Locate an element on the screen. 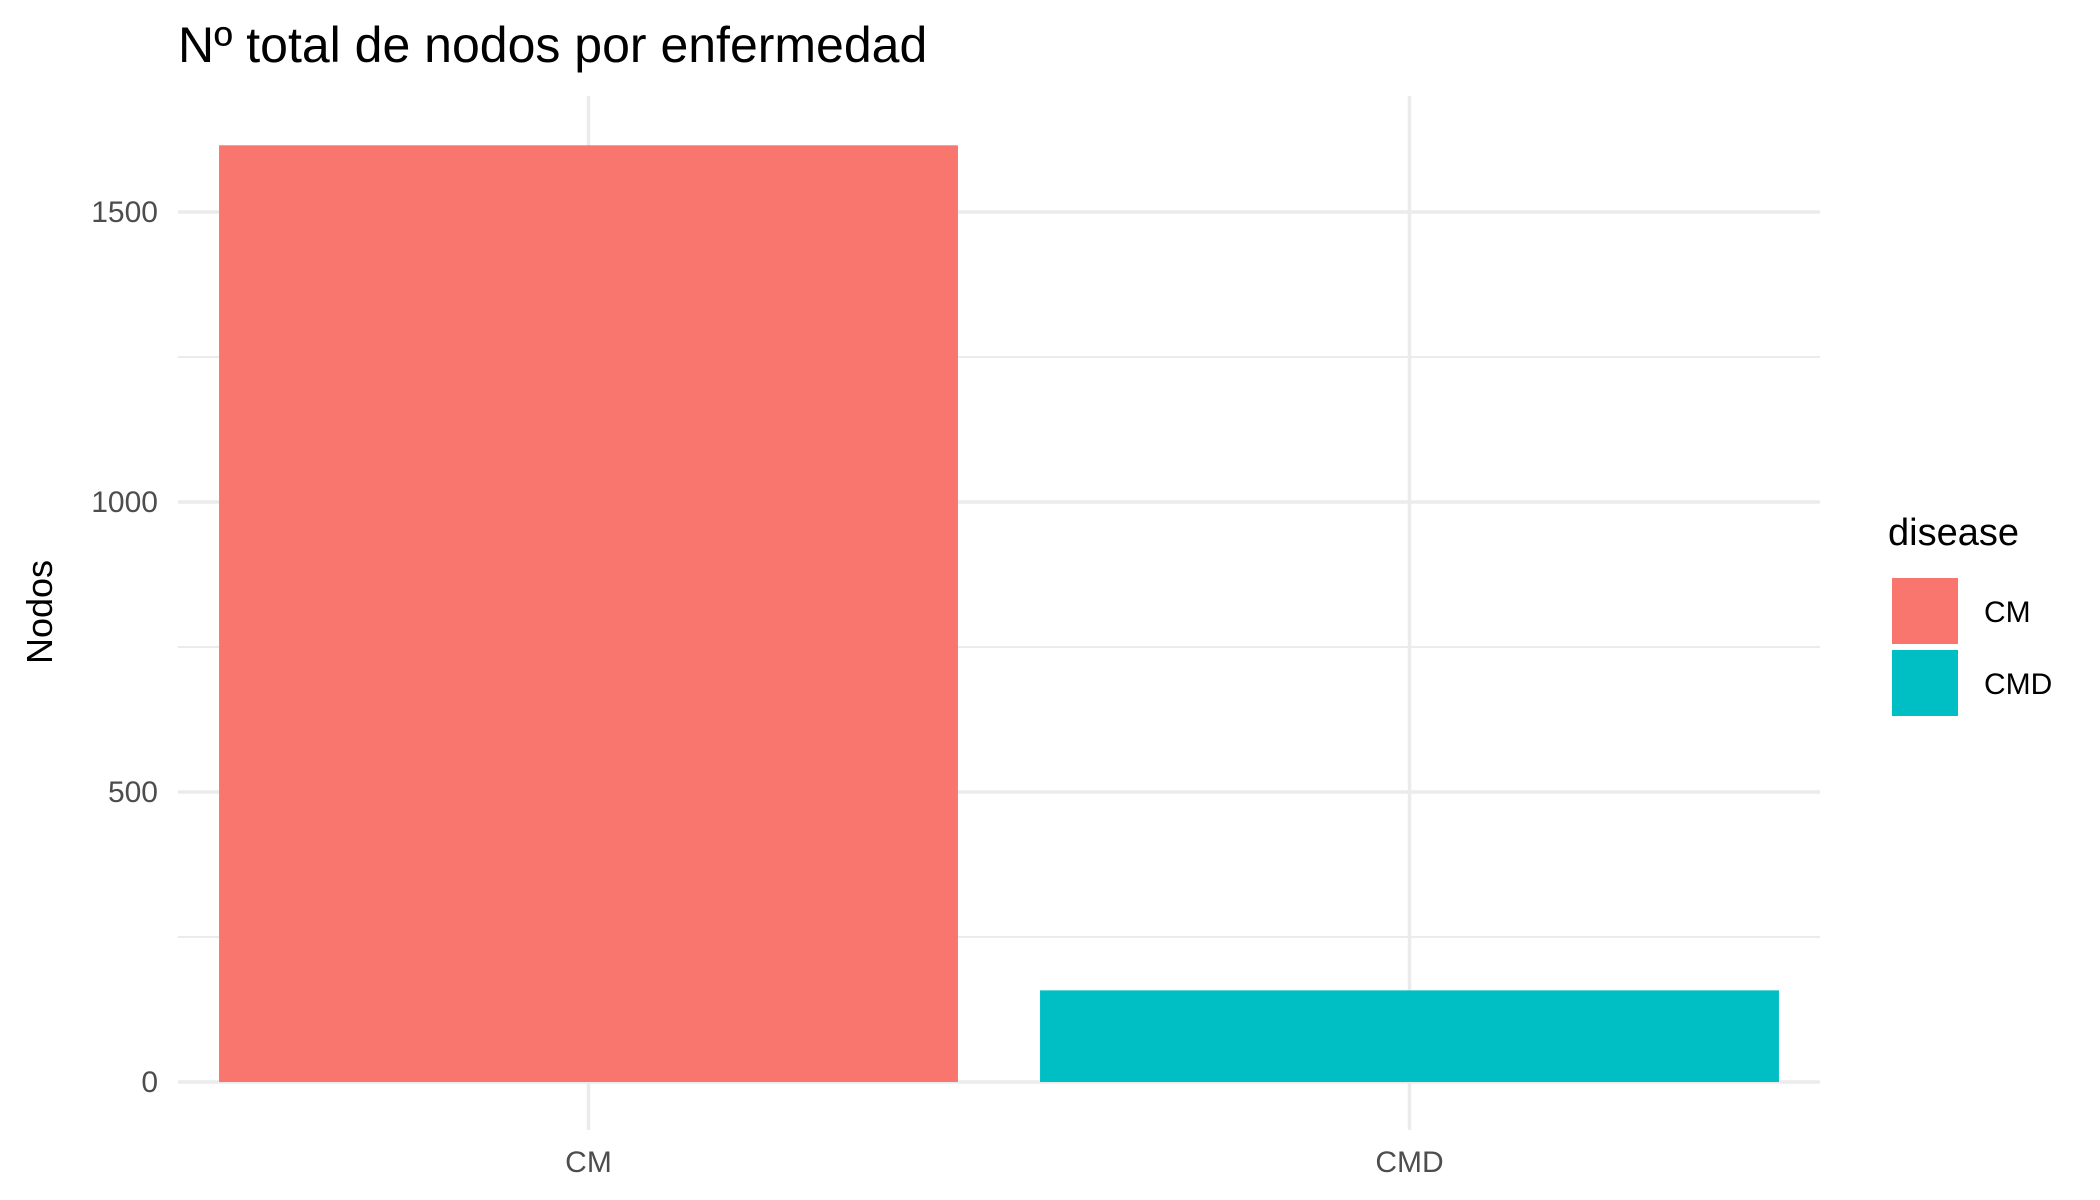  y-axis-ticks: 0 500 1000 1500 is located at coordinates (124, 647).